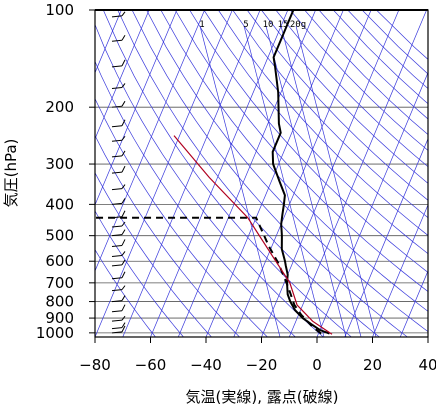 This screenshot has width=436, height=411. I want to click on y-tick-label: 500, so click(59, 236).